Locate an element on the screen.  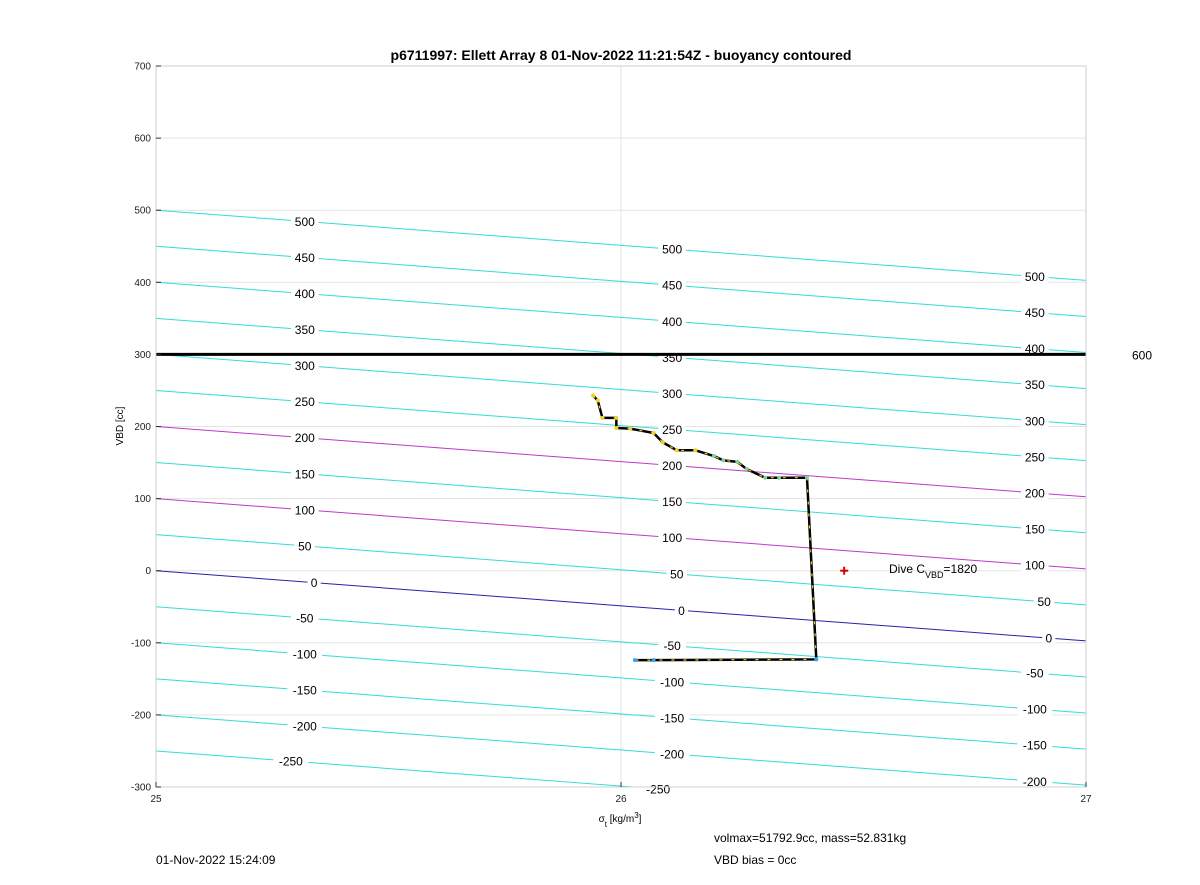
x-tick-label: 27 is located at coordinates (1086, 799).